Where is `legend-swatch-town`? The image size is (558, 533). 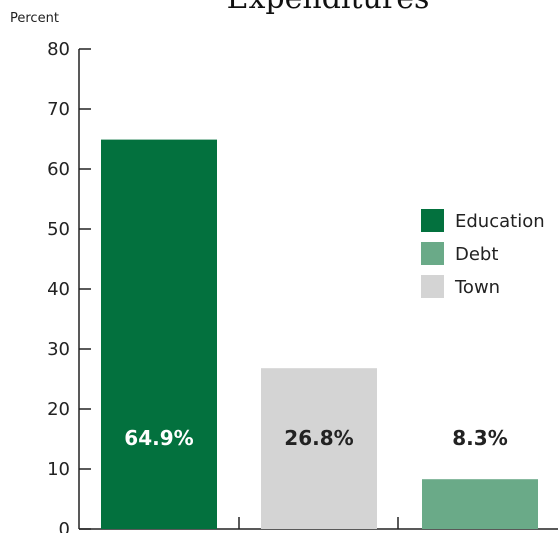 legend-swatch-town is located at coordinates (432, 286).